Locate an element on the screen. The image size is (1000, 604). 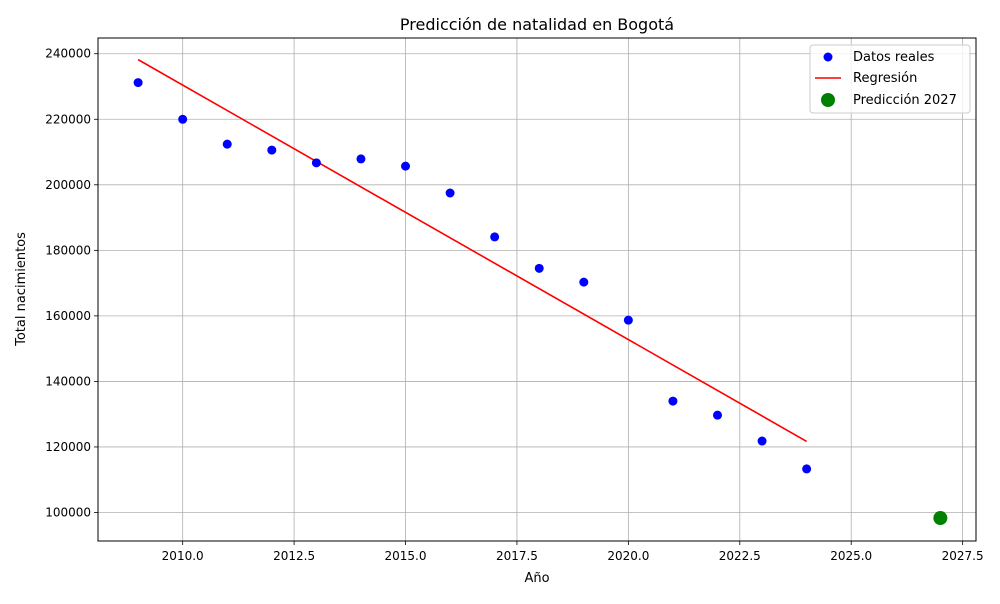
legend-marker-prediccion is located at coordinates (828, 100).